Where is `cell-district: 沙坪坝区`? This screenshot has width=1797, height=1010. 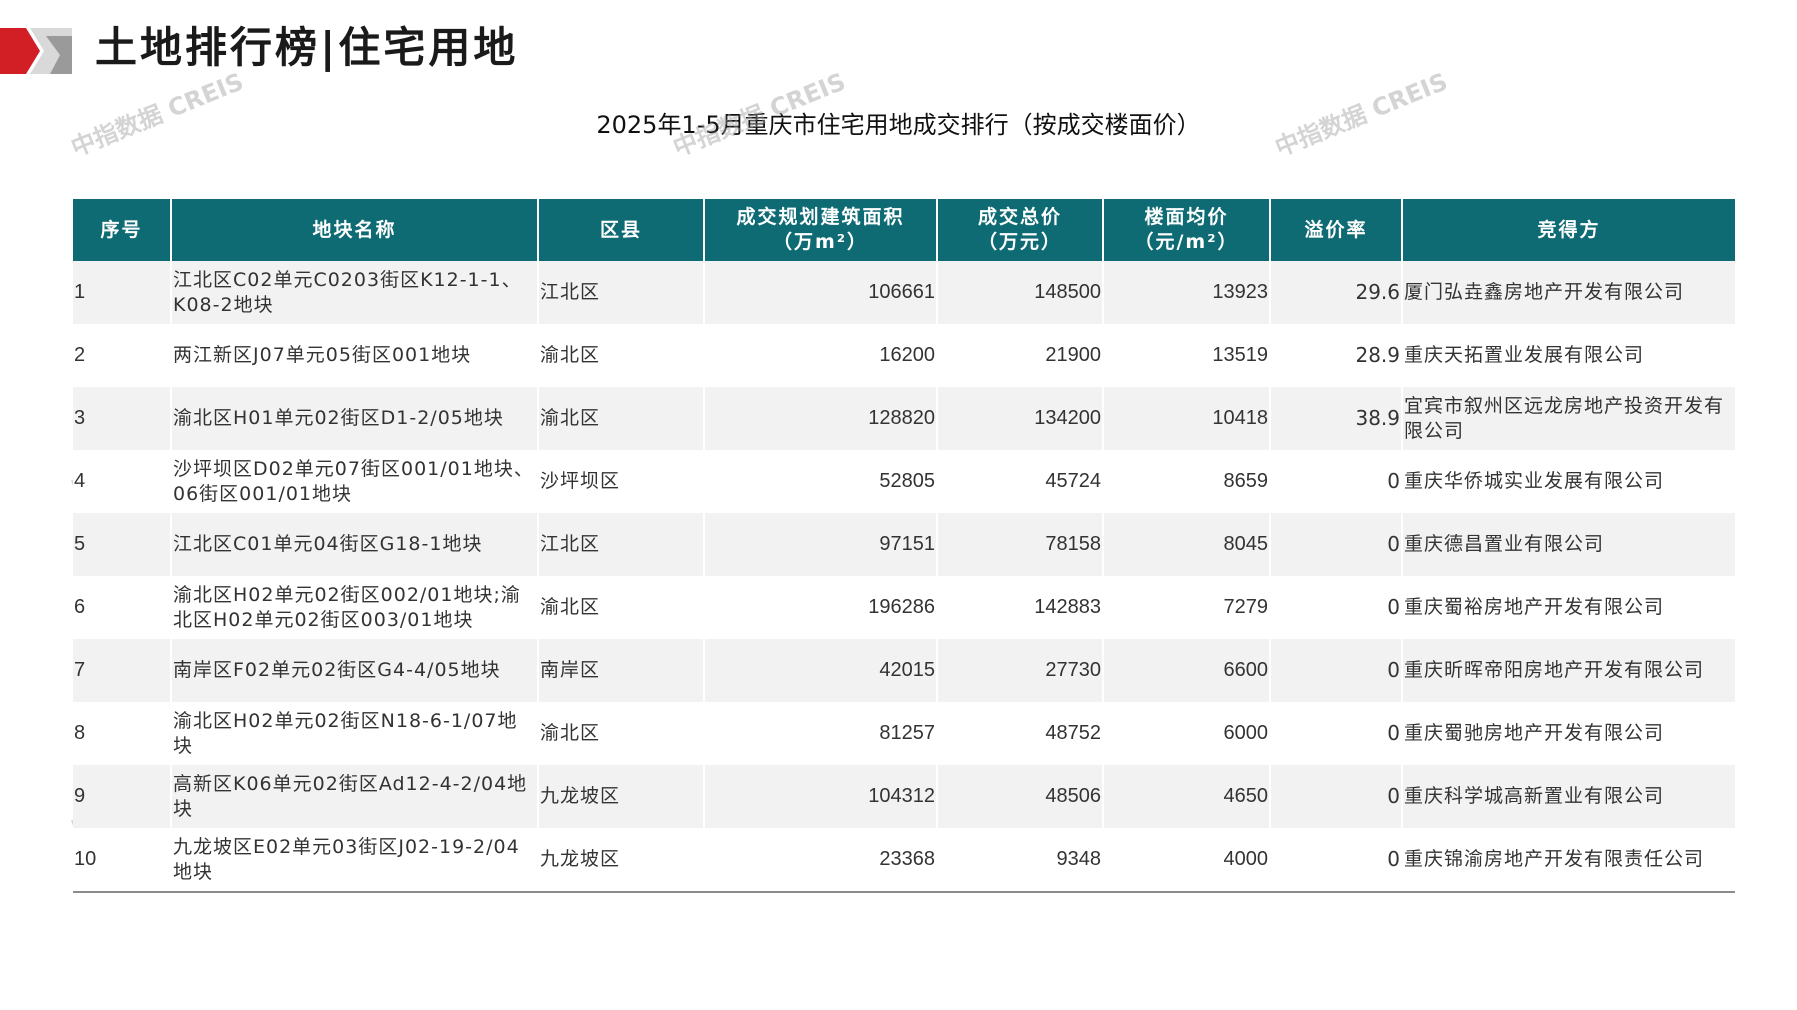
cell-district: 沙坪坝区 is located at coordinates (621, 481).